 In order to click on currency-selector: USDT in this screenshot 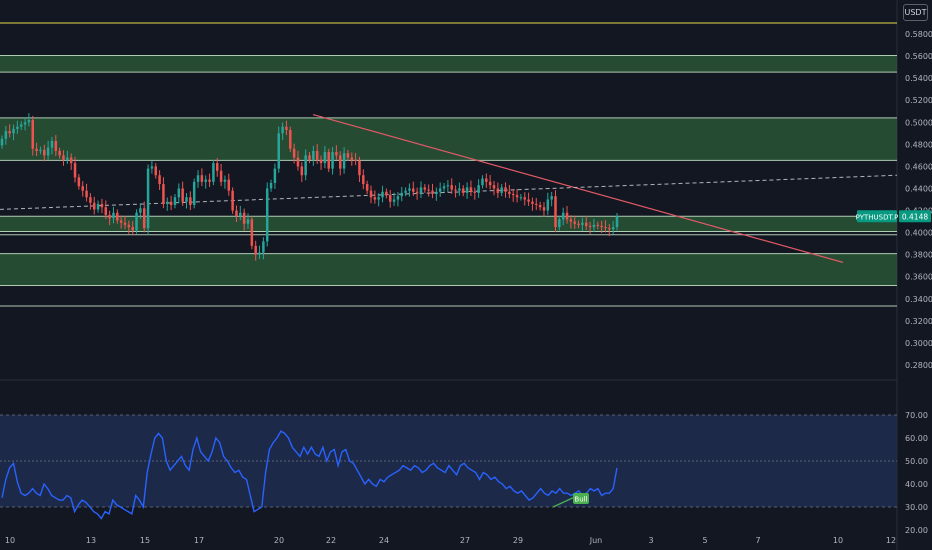, I will do `click(915, 12)`.